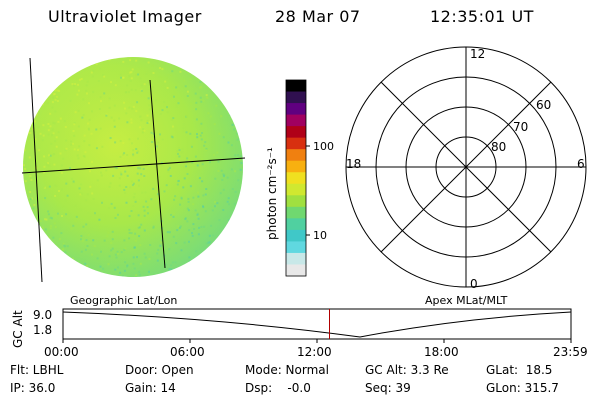  What do you see at coordinates (478, 54) in the screenshot?
I see `mlt-label-12: 12` at bounding box center [478, 54].